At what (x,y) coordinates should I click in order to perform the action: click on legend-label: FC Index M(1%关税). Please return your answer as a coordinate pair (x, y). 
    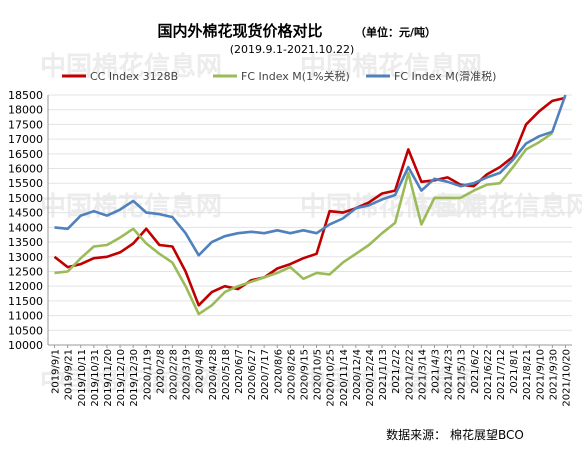
    Looking at the image, I should click on (295, 76).